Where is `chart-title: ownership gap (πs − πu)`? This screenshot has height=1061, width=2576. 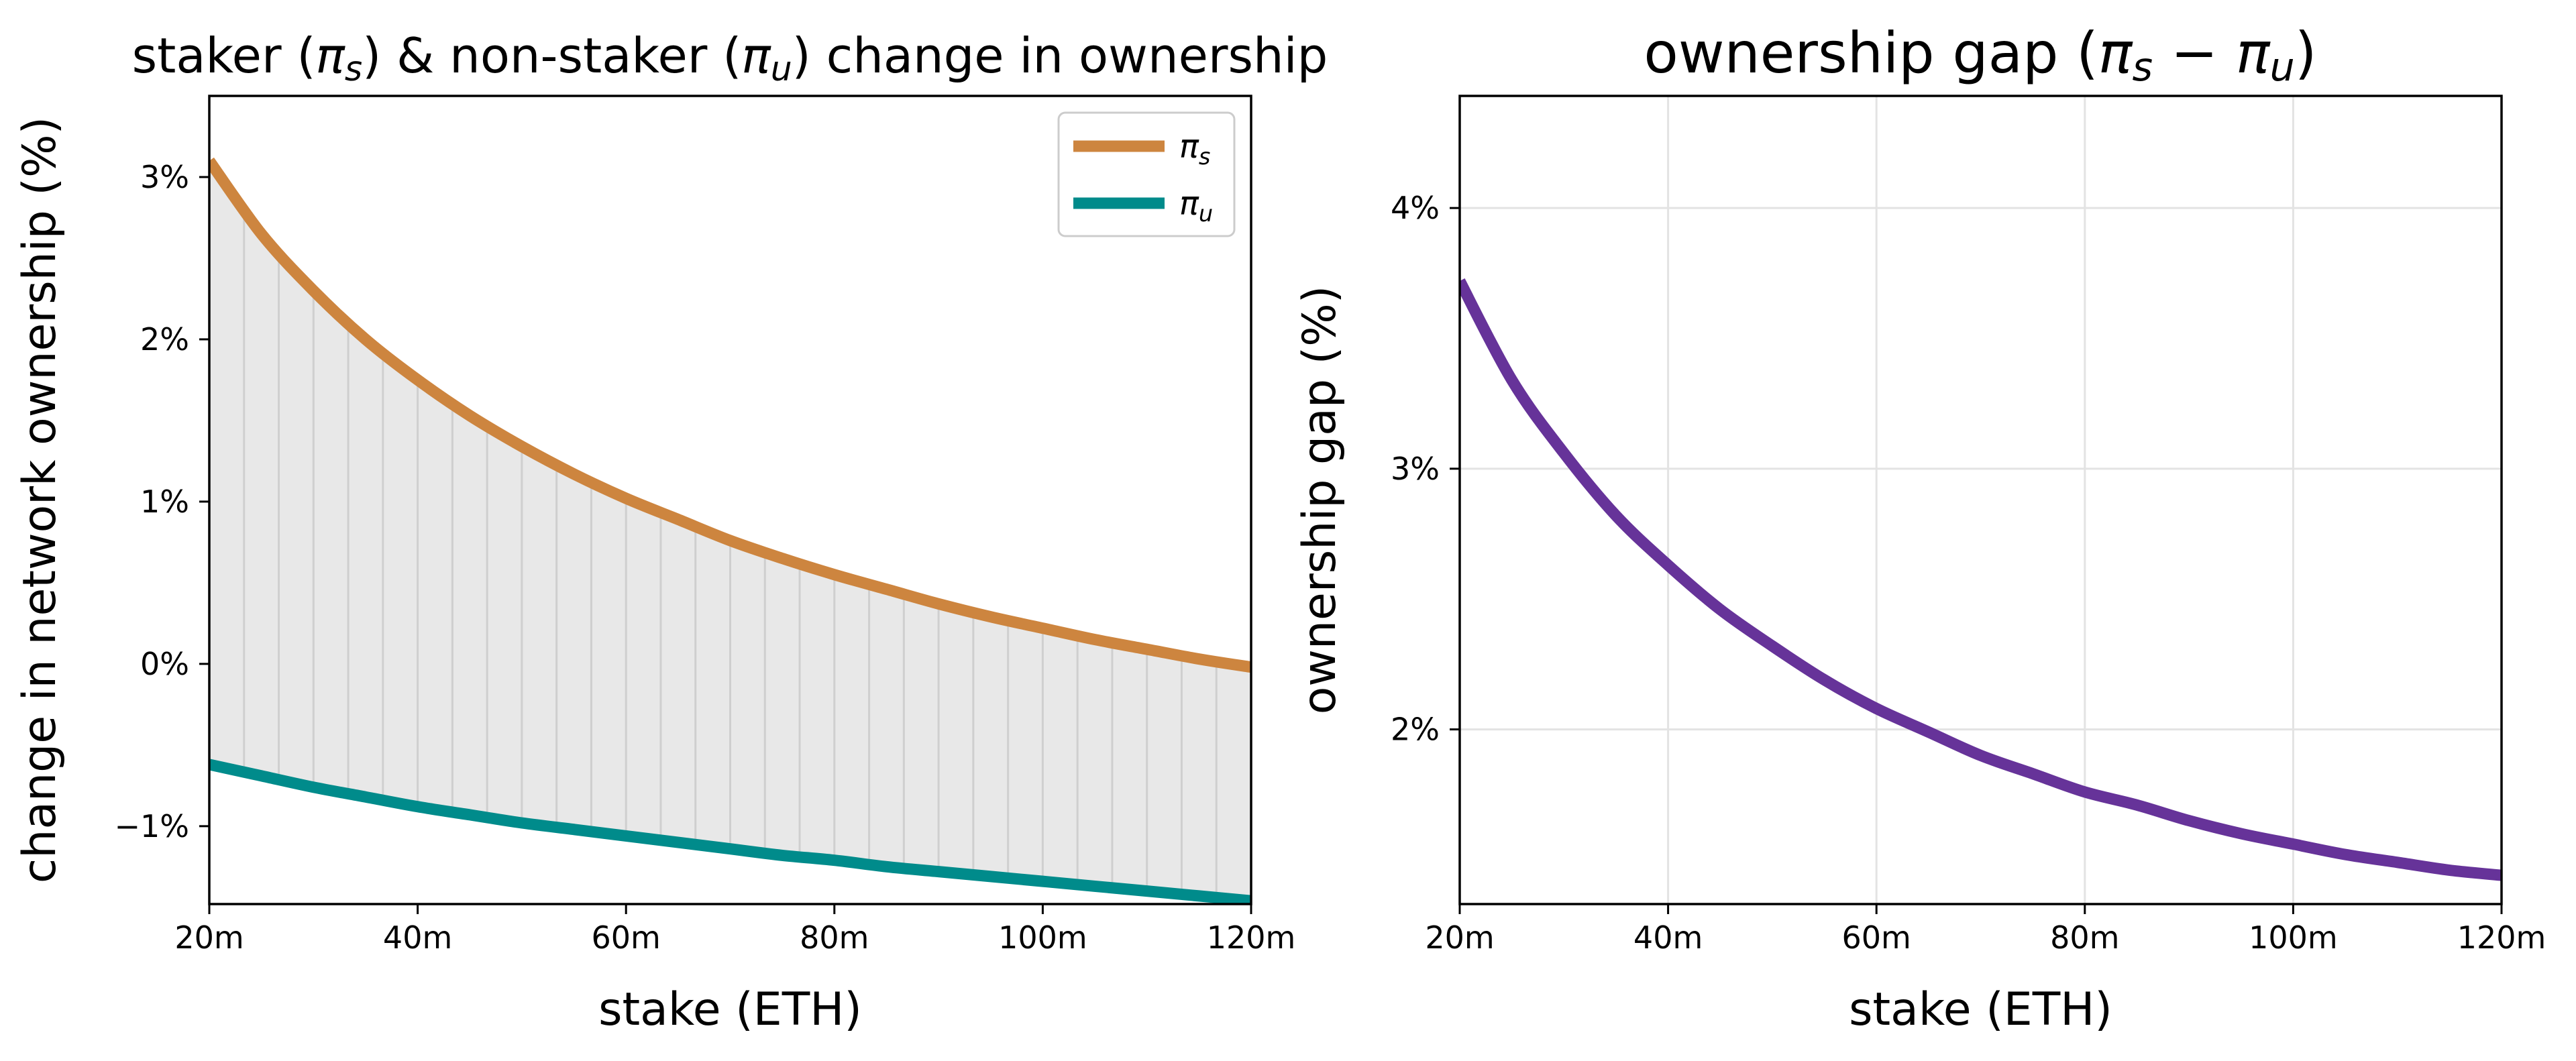 chart-title: ownership gap (πs − πu) is located at coordinates (1980, 55).